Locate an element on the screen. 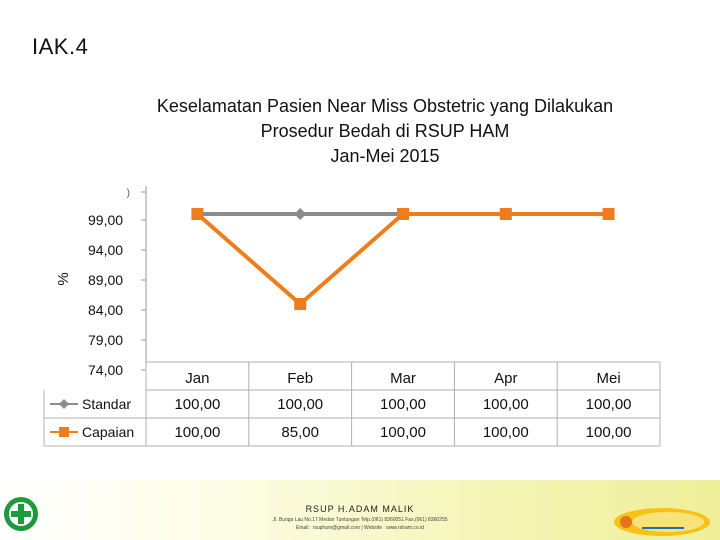  footer-hospital-name: RSUP H.ADAM MALIK is located at coordinates (360, 509).